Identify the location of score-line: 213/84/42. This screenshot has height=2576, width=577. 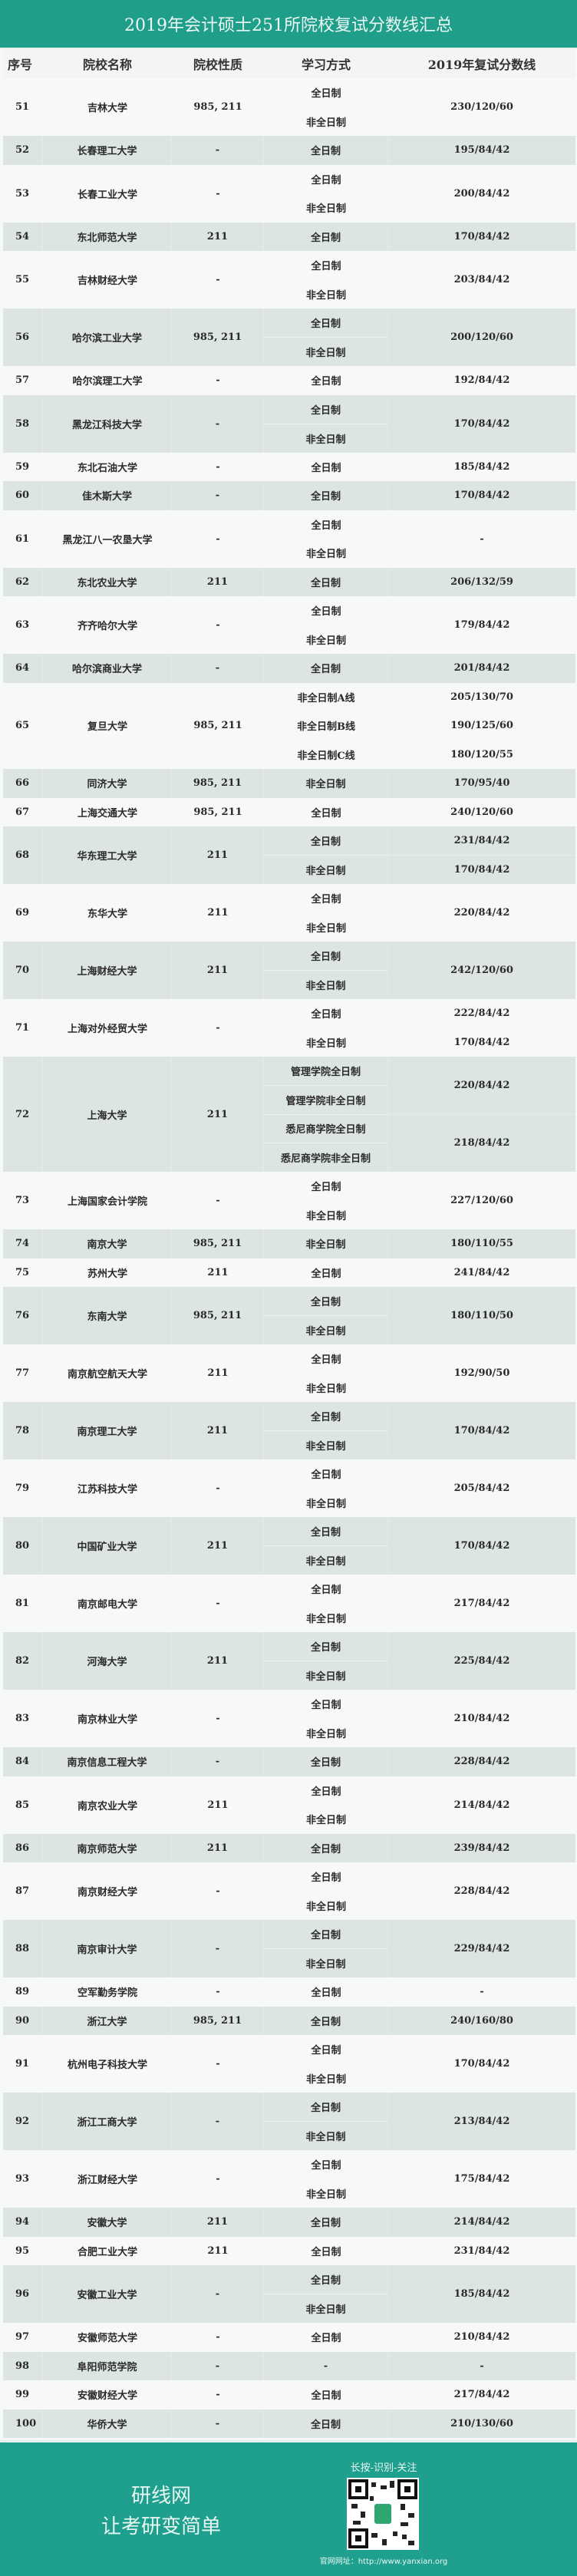
(481, 2121).